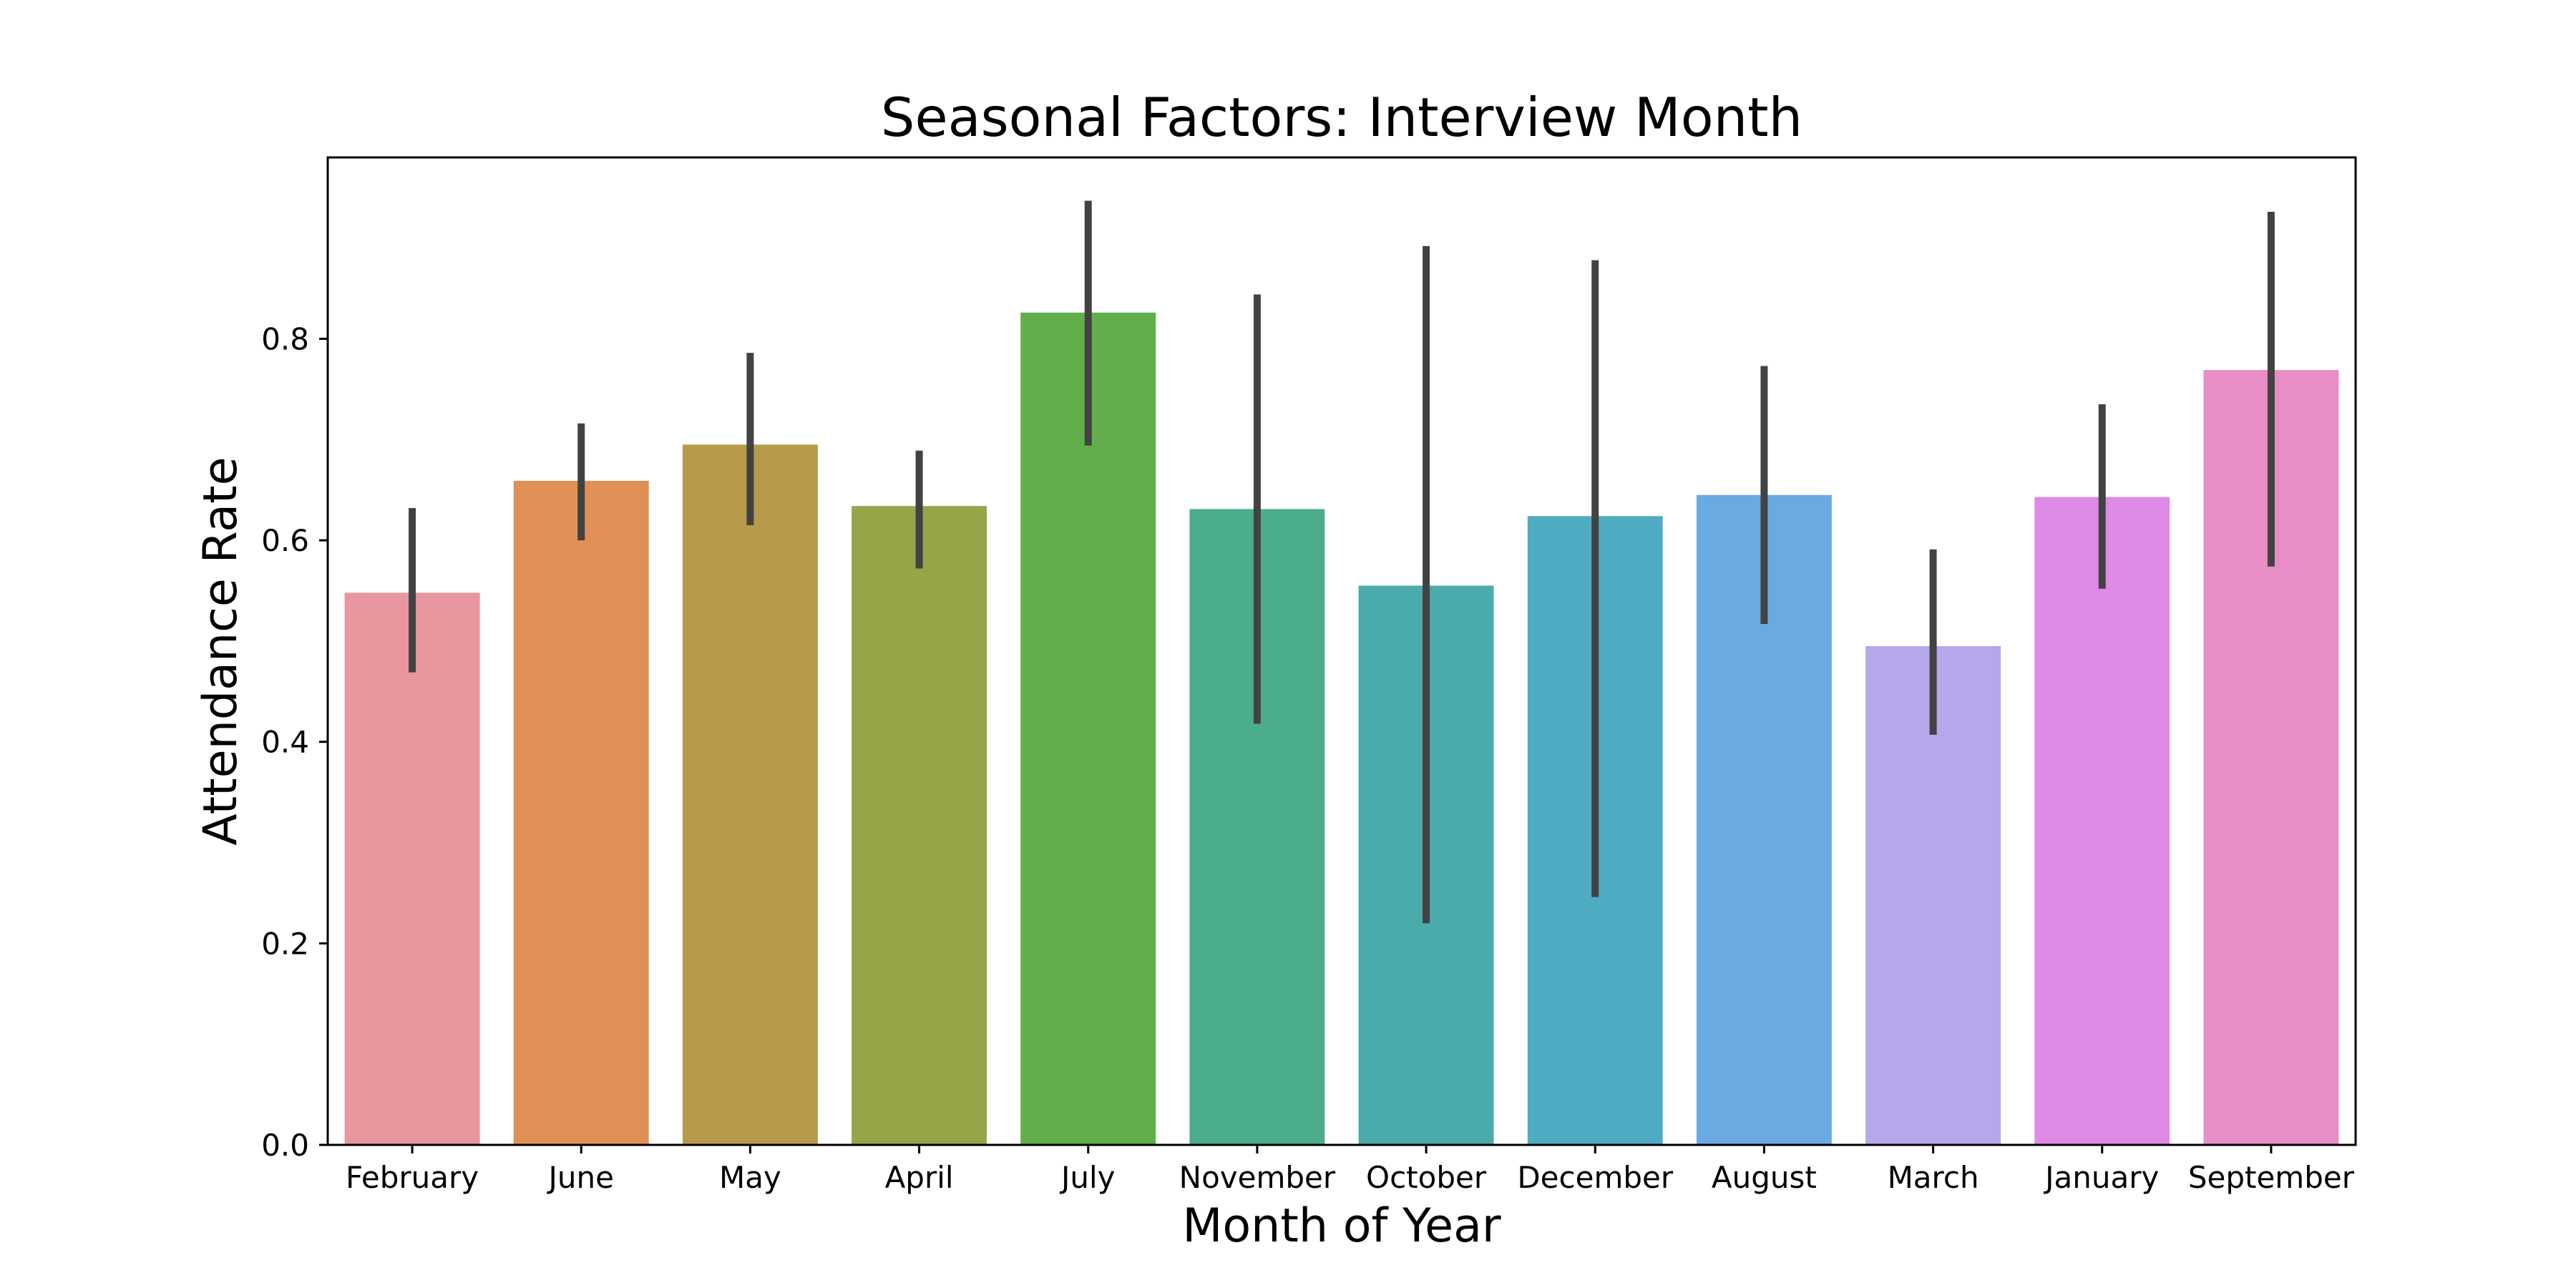 The width and height of the screenshot is (2576, 1288). Describe the element at coordinates (285, 338) in the screenshot. I see `y-tick-label: 0.8` at that location.